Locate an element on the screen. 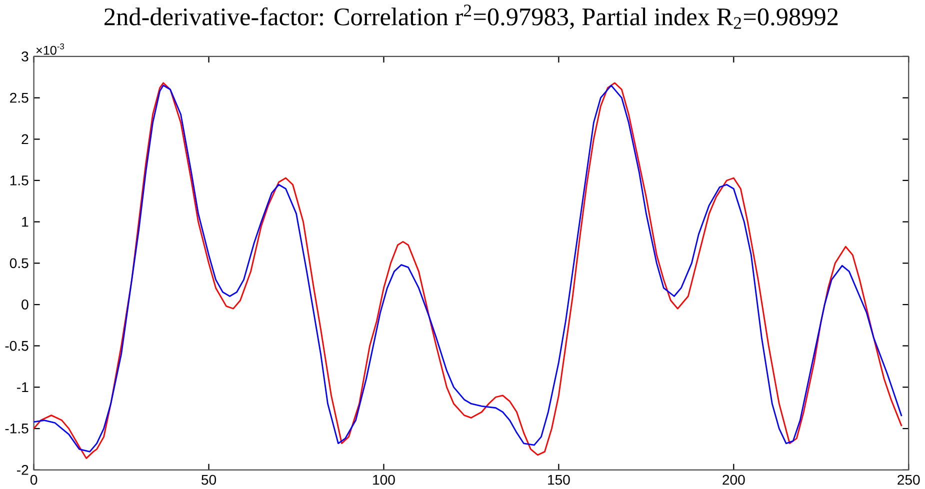 This screenshot has width=925, height=489. x-tick-label: 150 is located at coordinates (559, 479).